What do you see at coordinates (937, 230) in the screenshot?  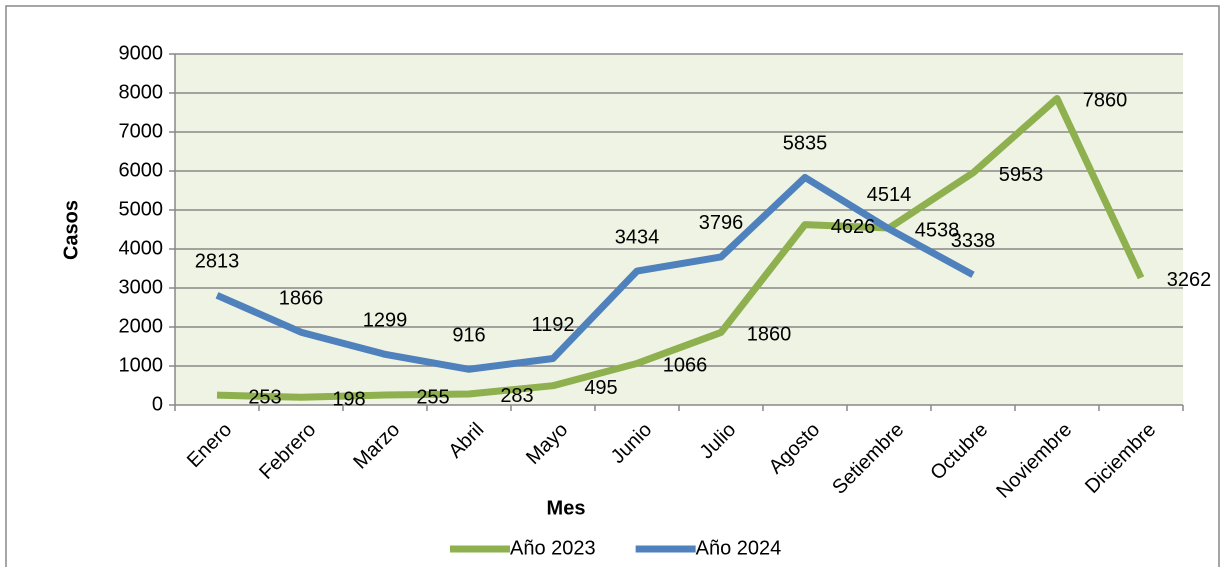 I see `data-label: 4538` at bounding box center [937, 230].